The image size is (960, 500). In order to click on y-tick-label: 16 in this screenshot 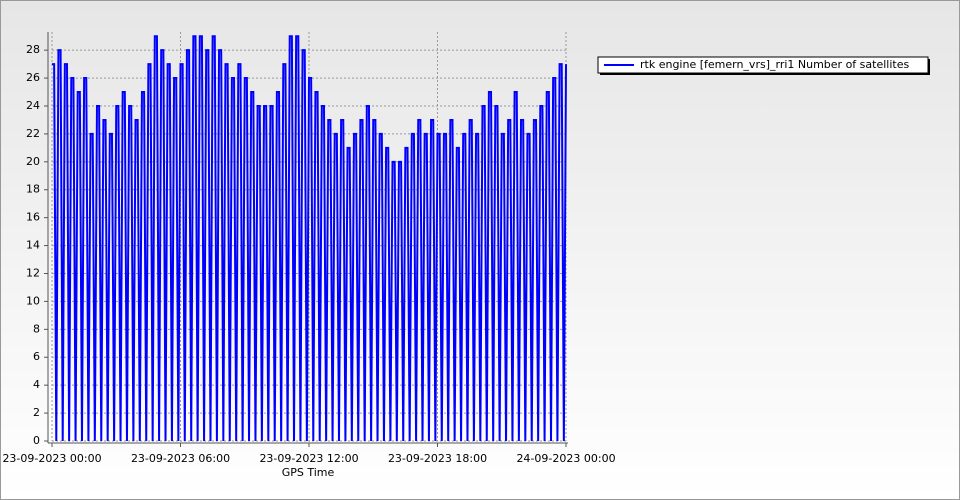, I will do `click(33, 217)`.